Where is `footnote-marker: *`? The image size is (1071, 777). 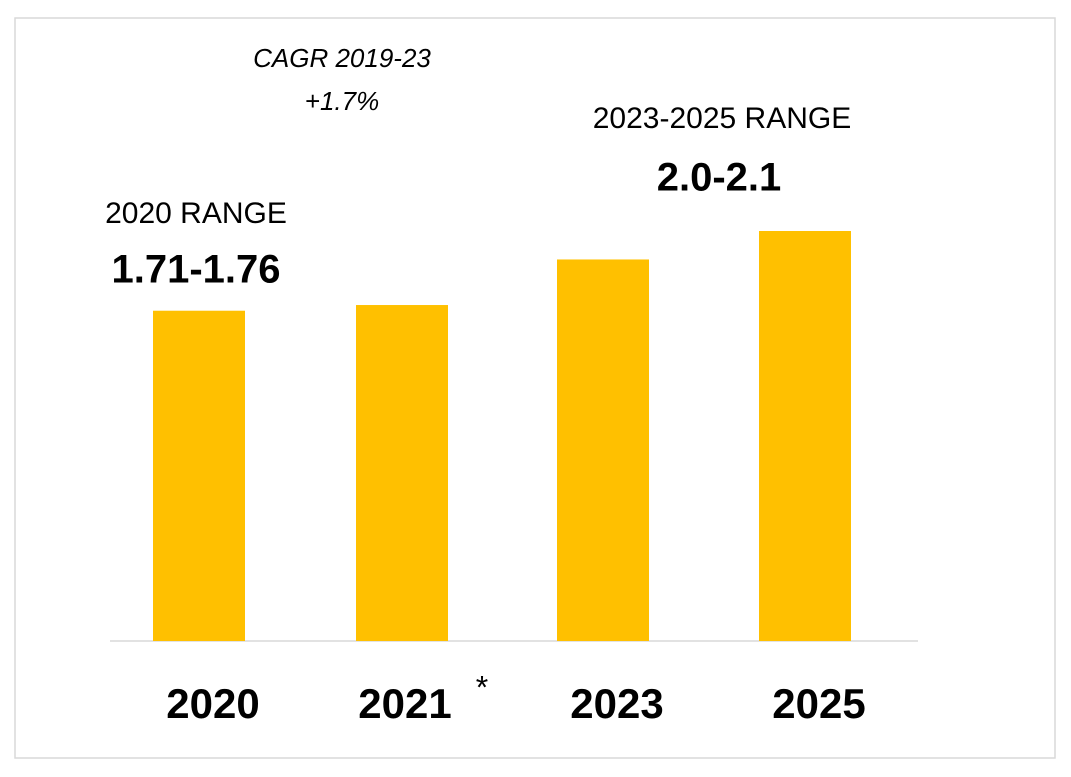
footnote-marker: * is located at coordinates (482, 687).